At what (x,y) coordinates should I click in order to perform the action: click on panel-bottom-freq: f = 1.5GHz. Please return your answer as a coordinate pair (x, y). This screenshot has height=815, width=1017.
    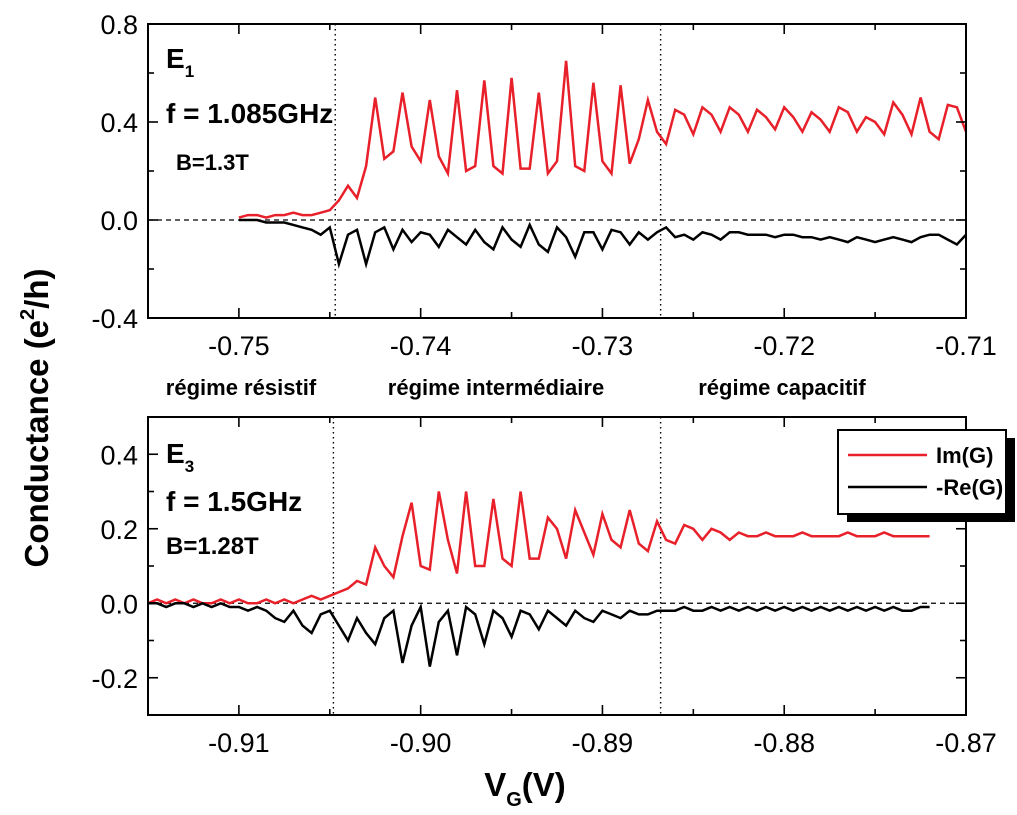
    Looking at the image, I should click on (234, 501).